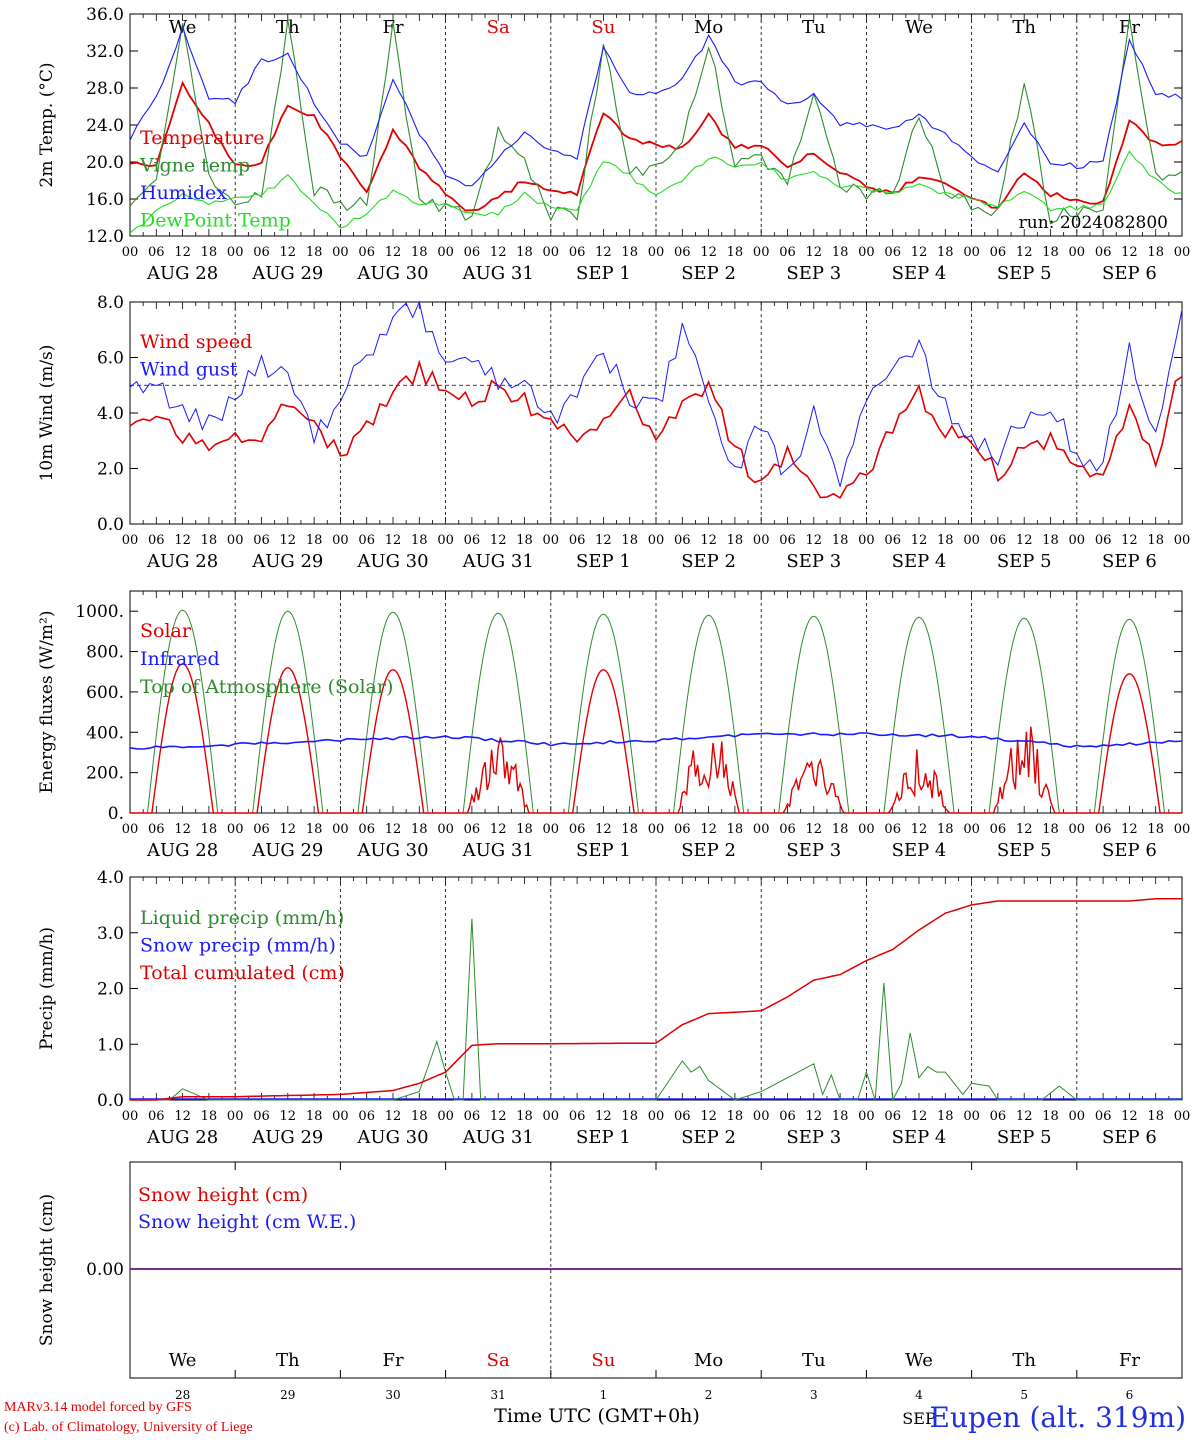 This screenshot has width=1194, height=1440. Describe the element at coordinates (813, 561) in the screenshot. I see `date-label: SEP 3` at that location.